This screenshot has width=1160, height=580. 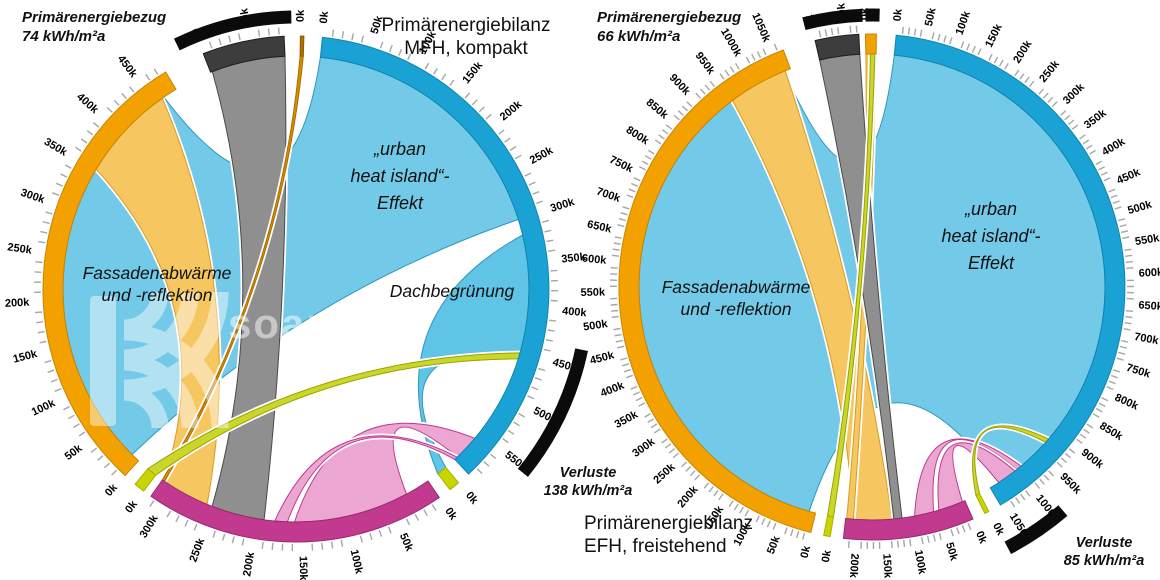 What do you see at coordinates (552, 412) in the screenshot?
I see `annotation-verluste-arc` at bounding box center [552, 412].